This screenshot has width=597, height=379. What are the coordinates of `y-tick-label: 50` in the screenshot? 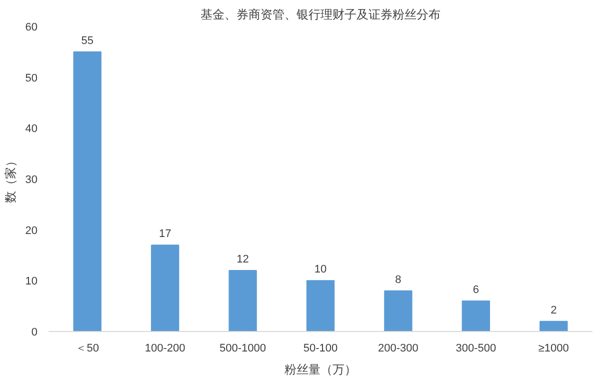 It's located at (31, 78).